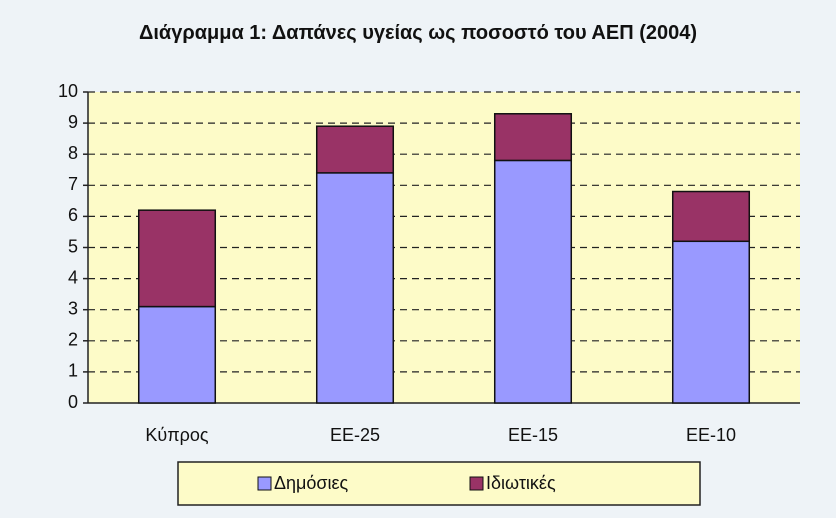 The image size is (836, 518). What do you see at coordinates (73, 184) in the screenshot?
I see `y-tick-label: 7` at bounding box center [73, 184].